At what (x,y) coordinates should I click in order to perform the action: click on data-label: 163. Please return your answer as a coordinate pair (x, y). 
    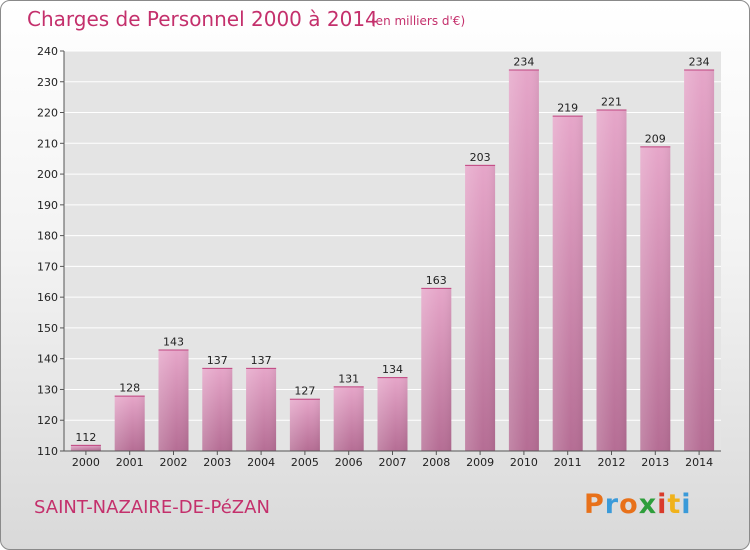
    Looking at the image, I should click on (436, 280).